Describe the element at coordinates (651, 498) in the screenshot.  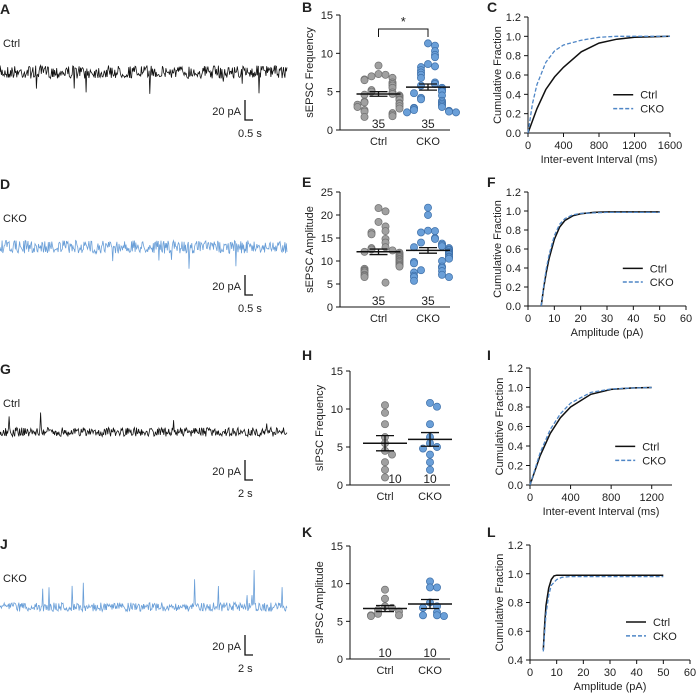
I see `x-tick-label: 1200` at that location.